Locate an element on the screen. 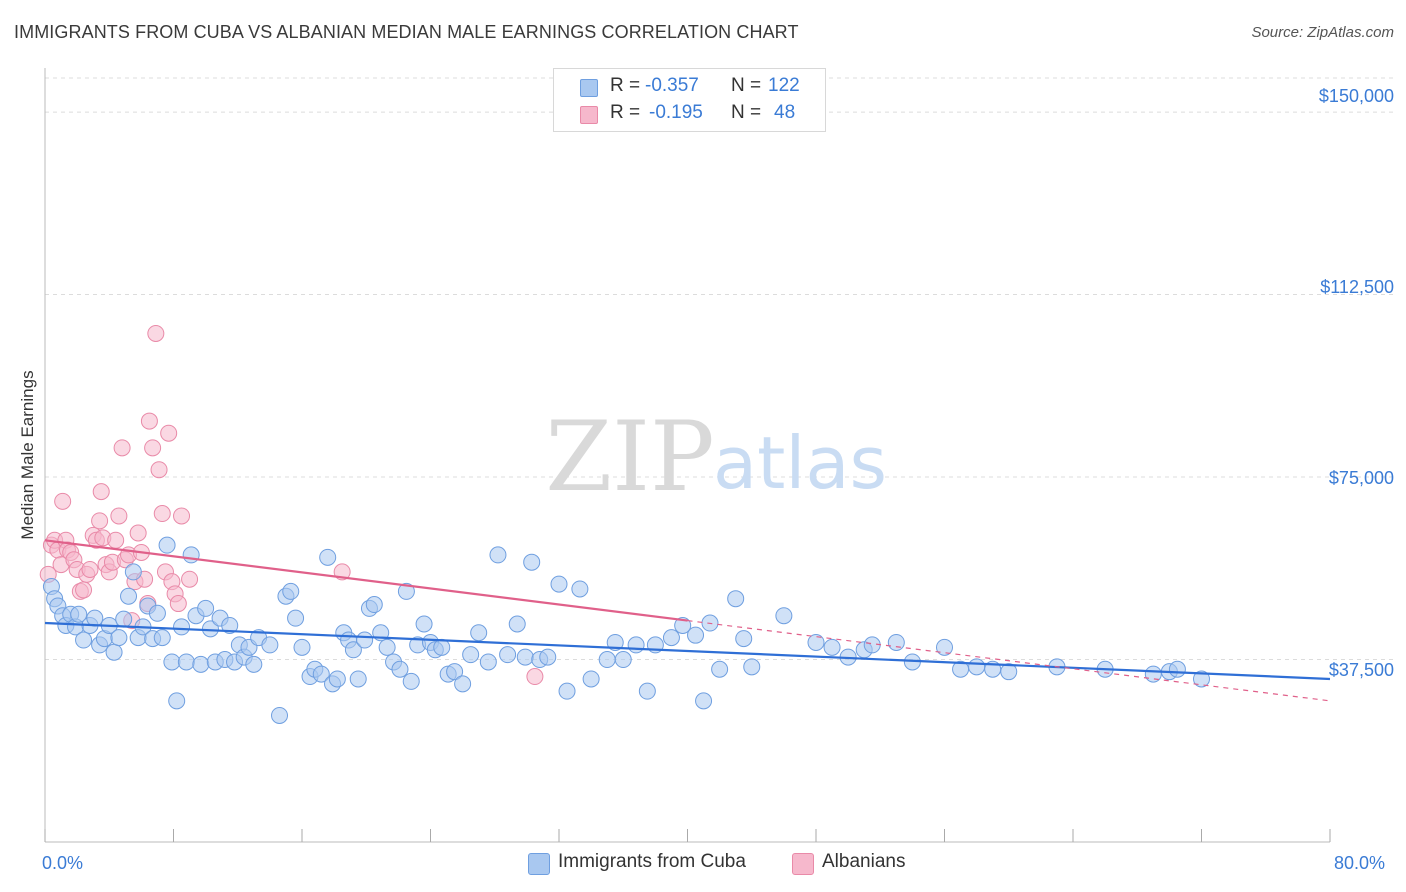  watermark-zip: ZIP is located at coordinates (629, 457).